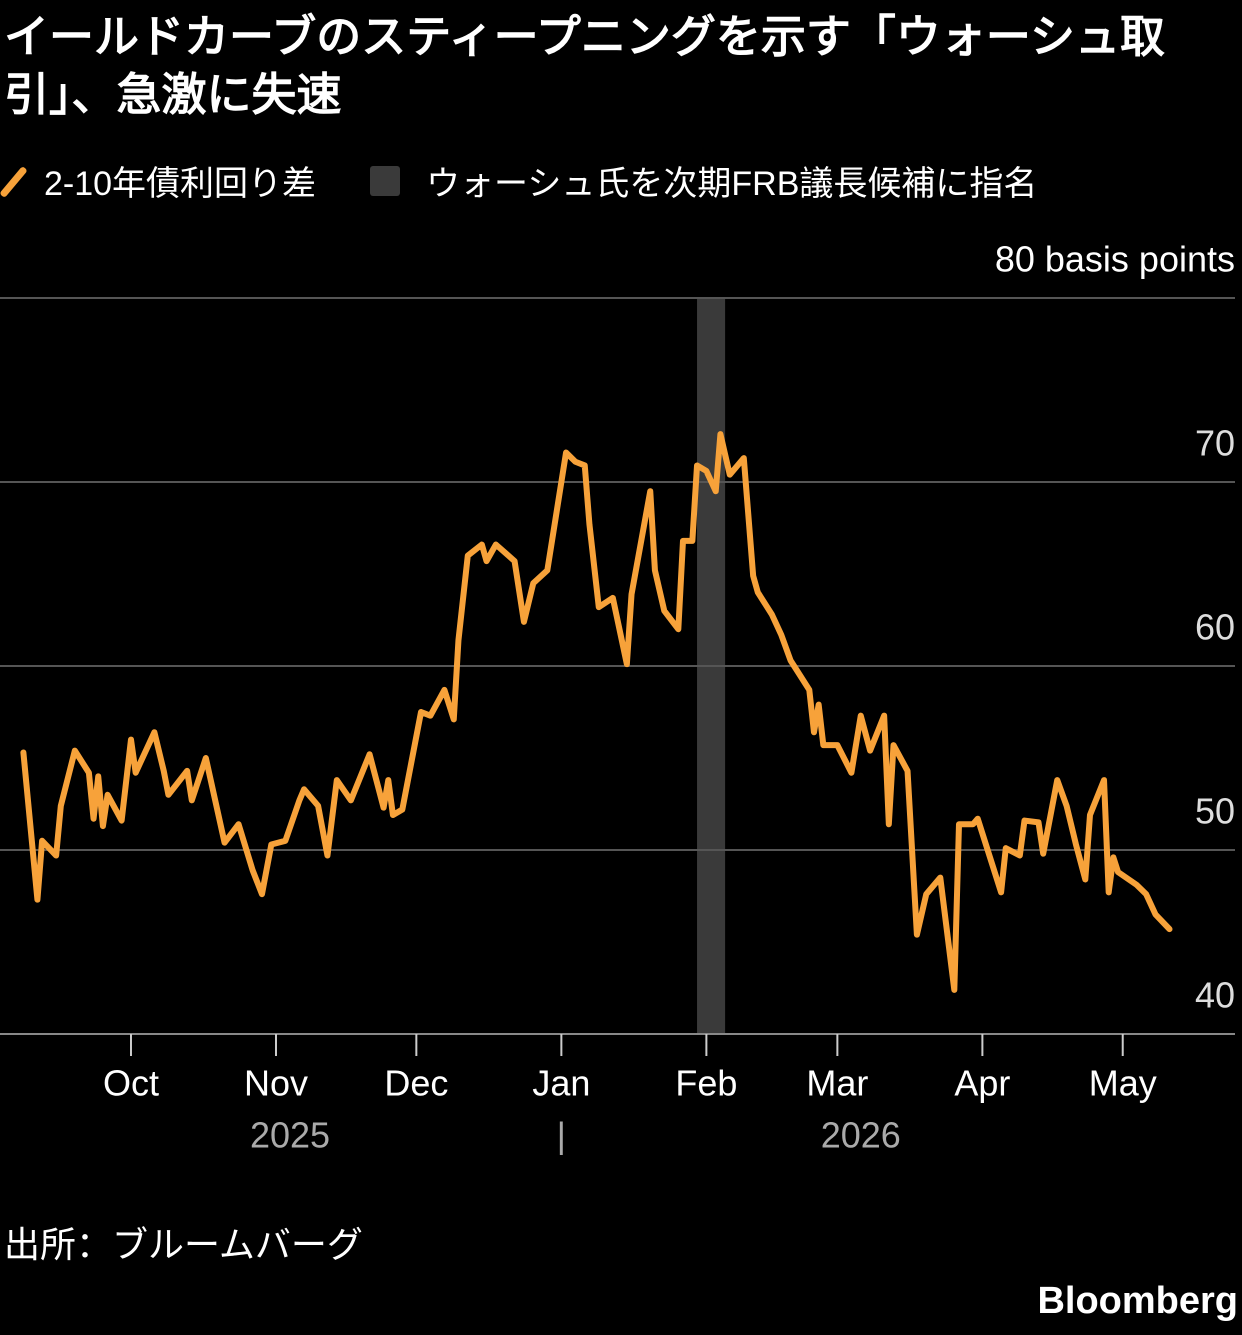 The height and width of the screenshot is (1335, 1242). Describe the element at coordinates (982, 1083) in the screenshot. I see `x-tick-label: Apr` at that location.